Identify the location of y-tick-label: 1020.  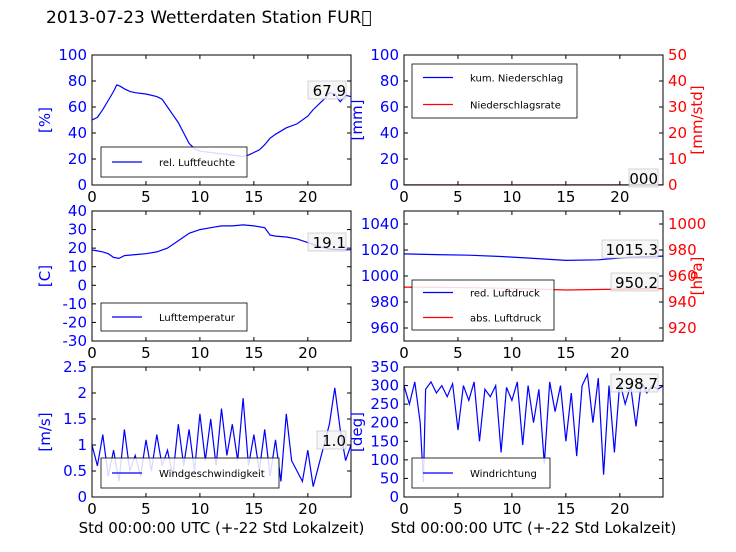
(380, 250).